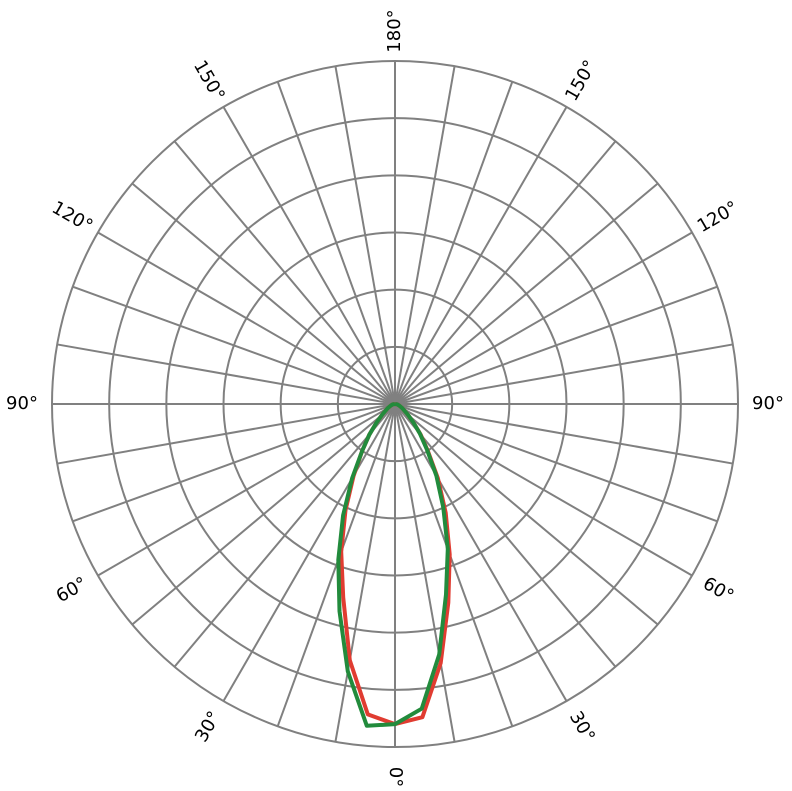 The image size is (792, 791). I want to click on theta-tick-label: 0°, so click(395, 777).